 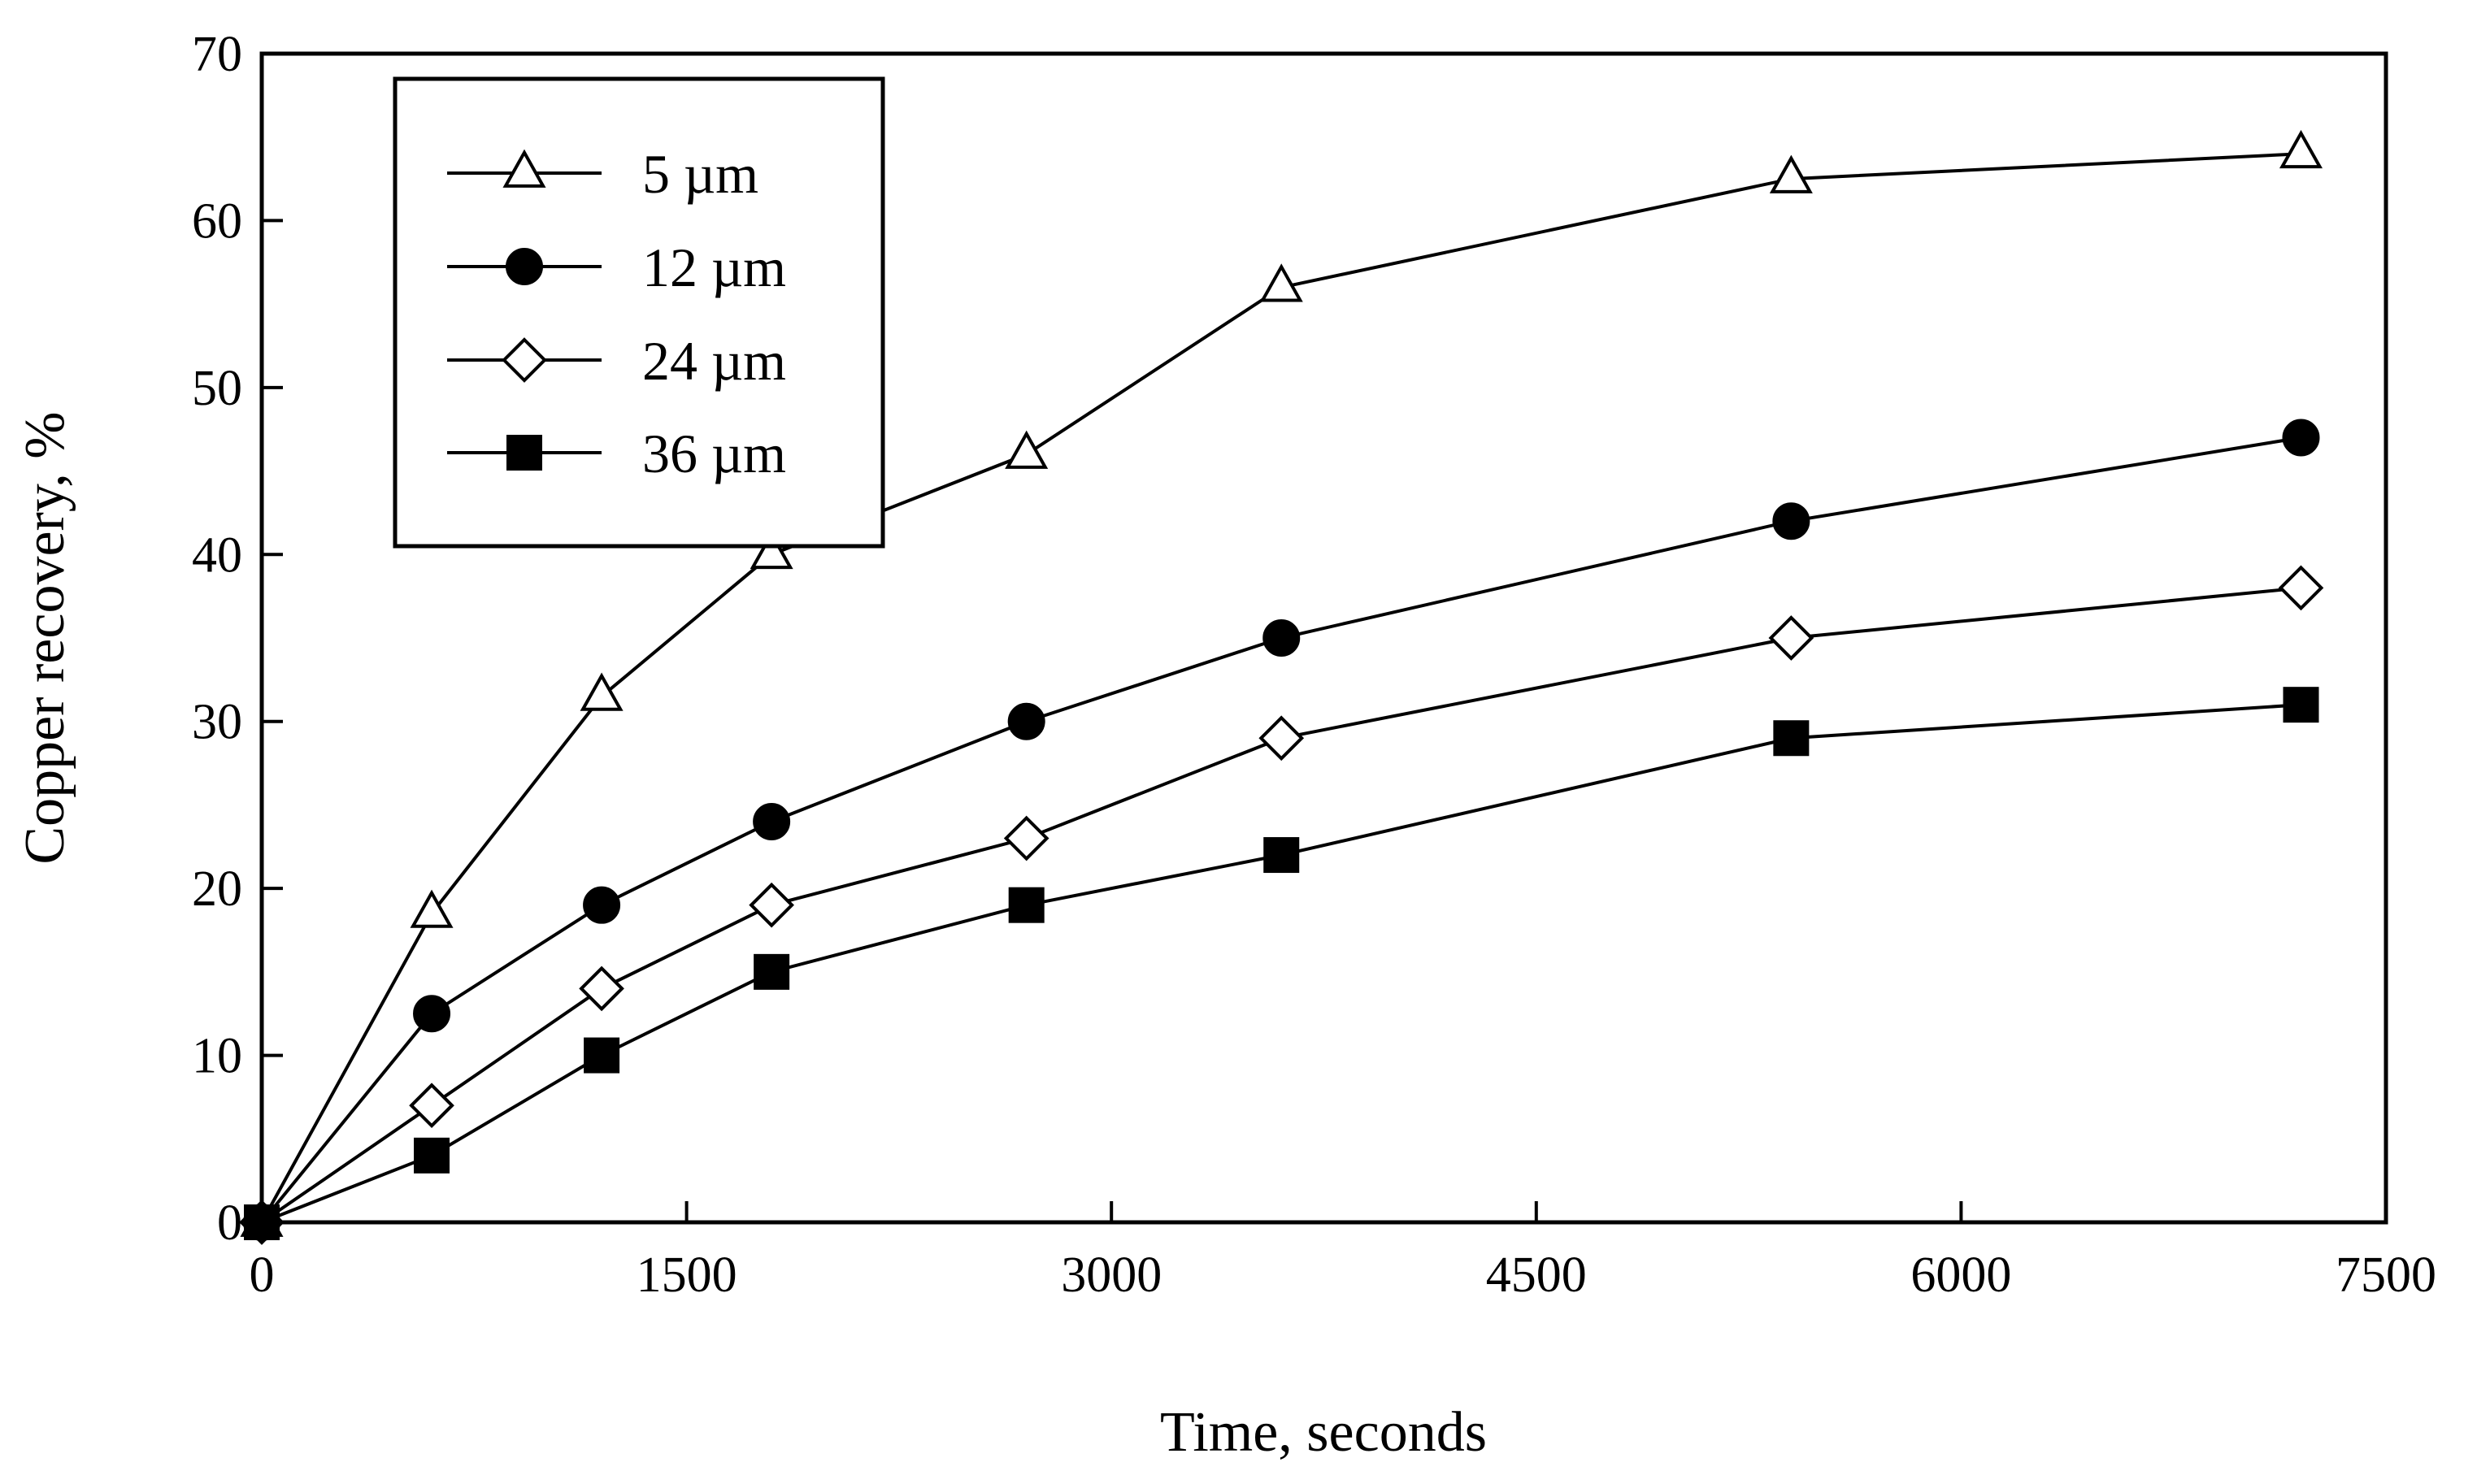 I want to click on y-tick-label: 30, so click(x=217, y=722).